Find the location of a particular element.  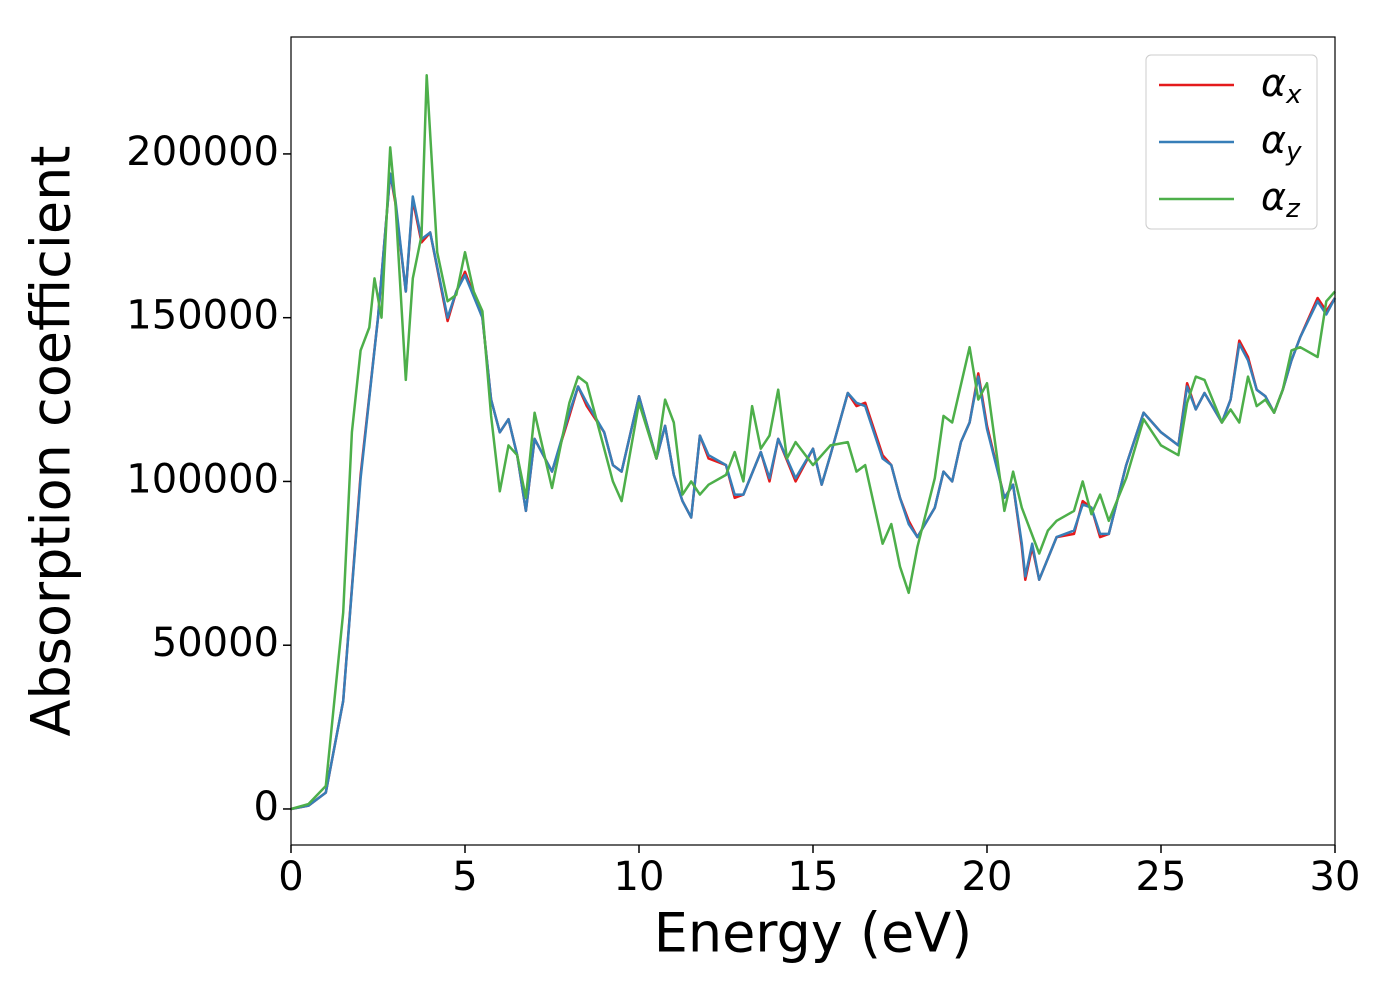

x-tick-label: 15 is located at coordinates (813, 877).